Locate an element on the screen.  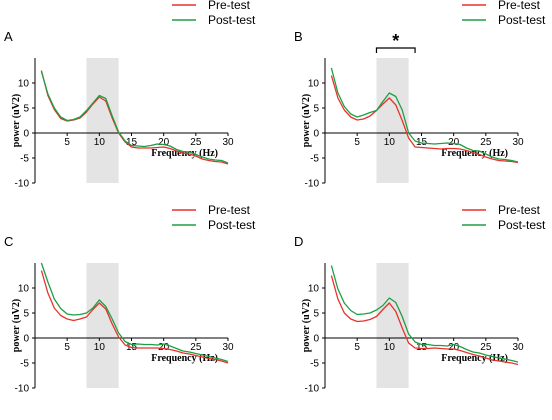
significance-star: * is located at coordinates (395, 41).